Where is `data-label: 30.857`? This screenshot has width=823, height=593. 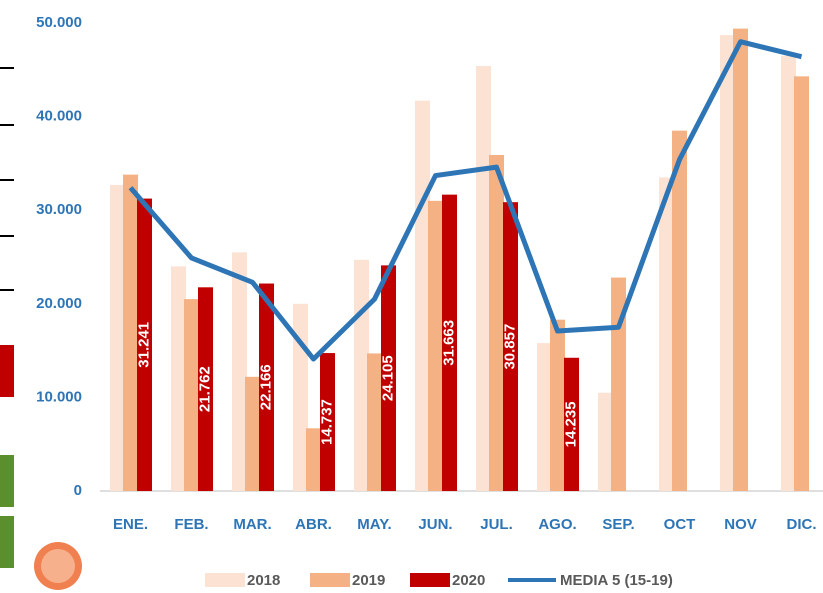
data-label: 30.857 is located at coordinates (509, 347).